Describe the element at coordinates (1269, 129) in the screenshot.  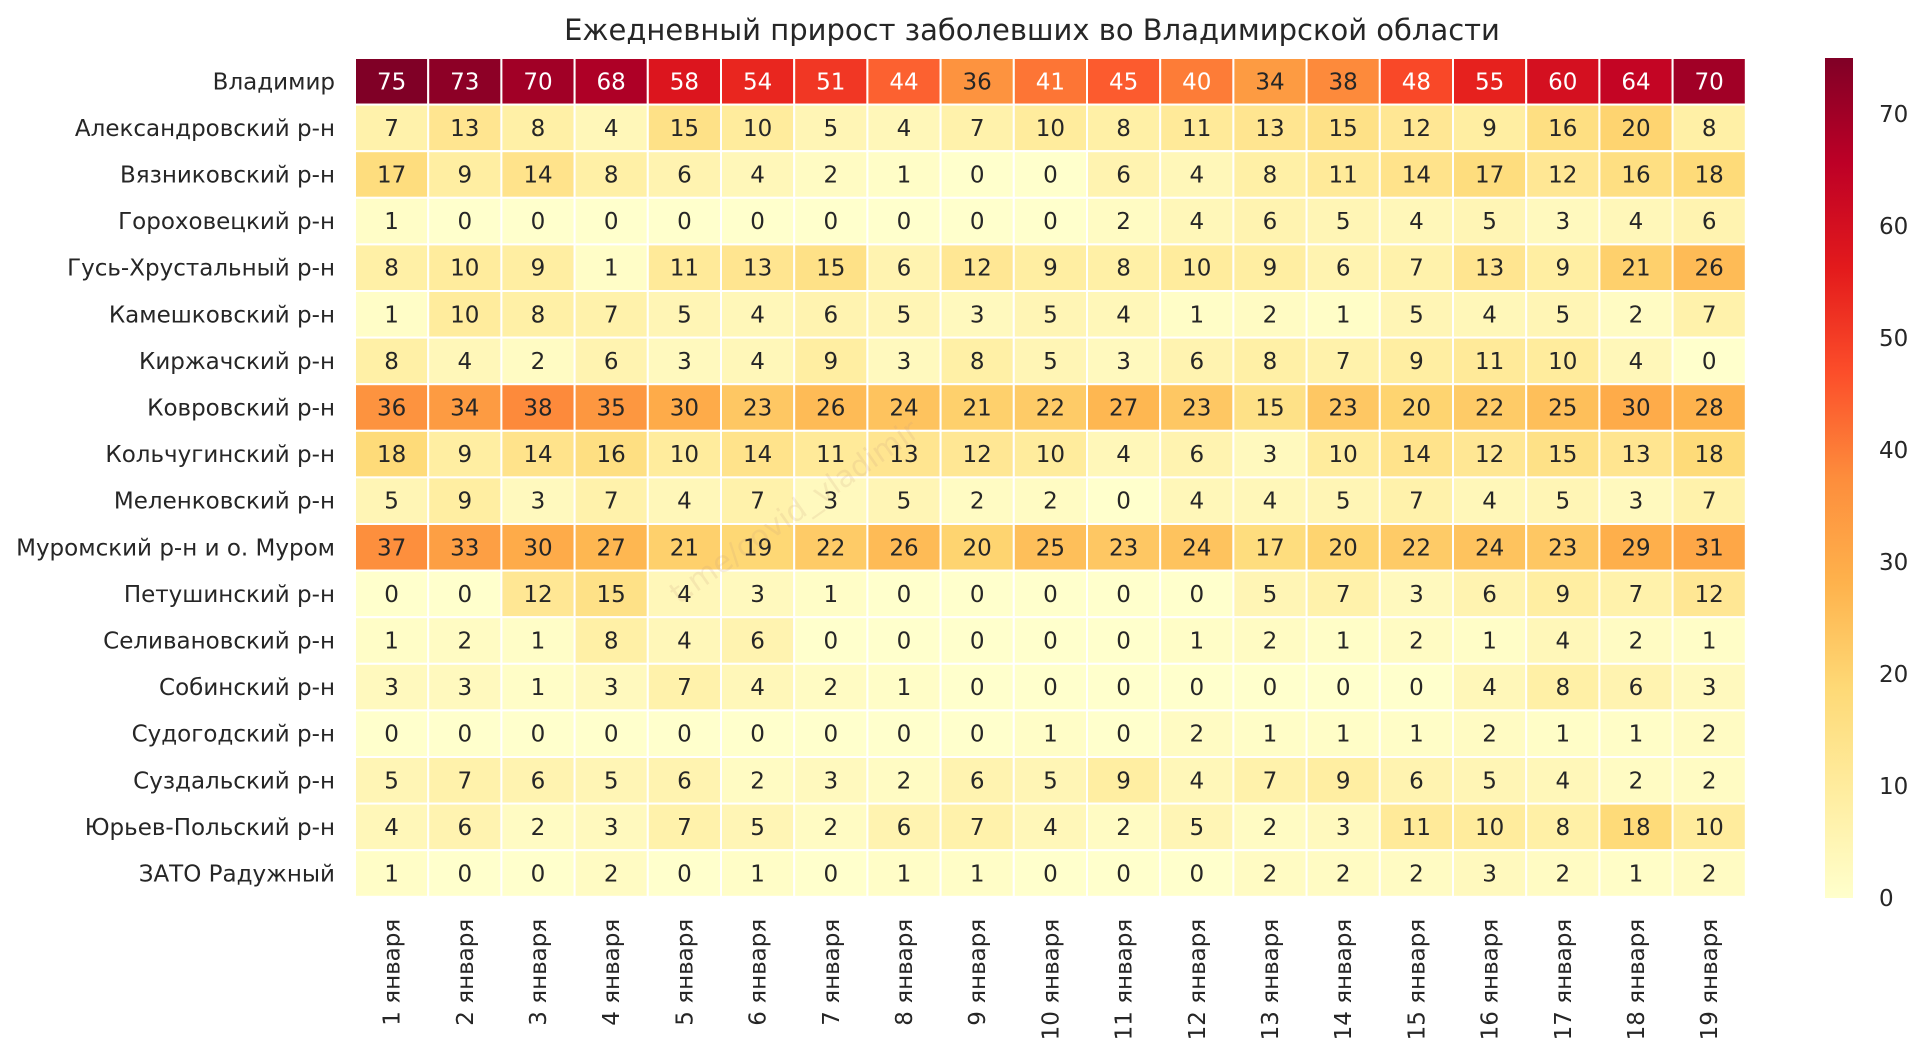
I see `cell-value-label: 13` at that location.